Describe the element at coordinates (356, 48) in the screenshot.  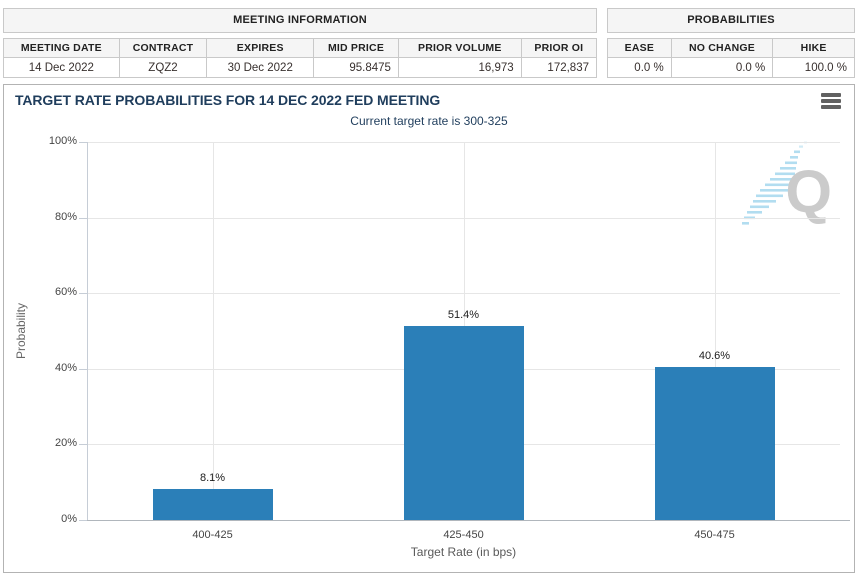
I see `col-header-mid-price: MID PRICE` at that location.